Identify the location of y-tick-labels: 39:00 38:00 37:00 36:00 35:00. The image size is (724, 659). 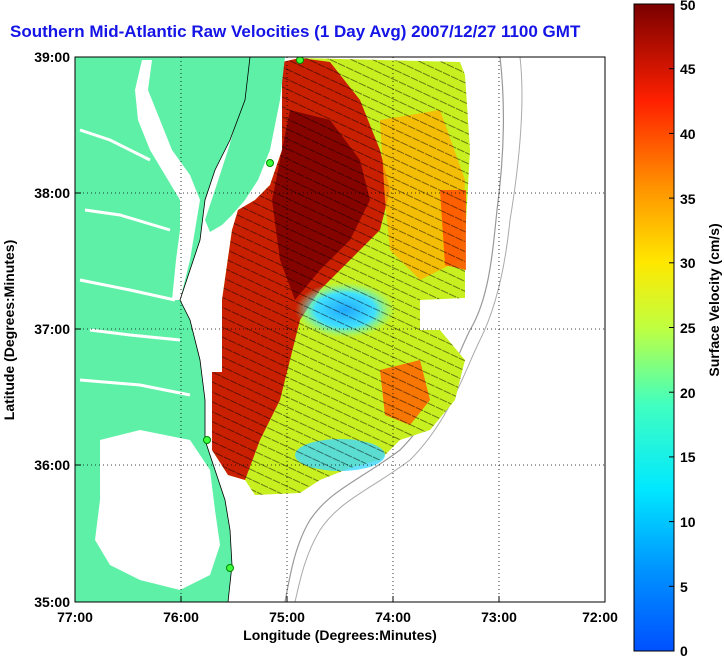
(52, 329).